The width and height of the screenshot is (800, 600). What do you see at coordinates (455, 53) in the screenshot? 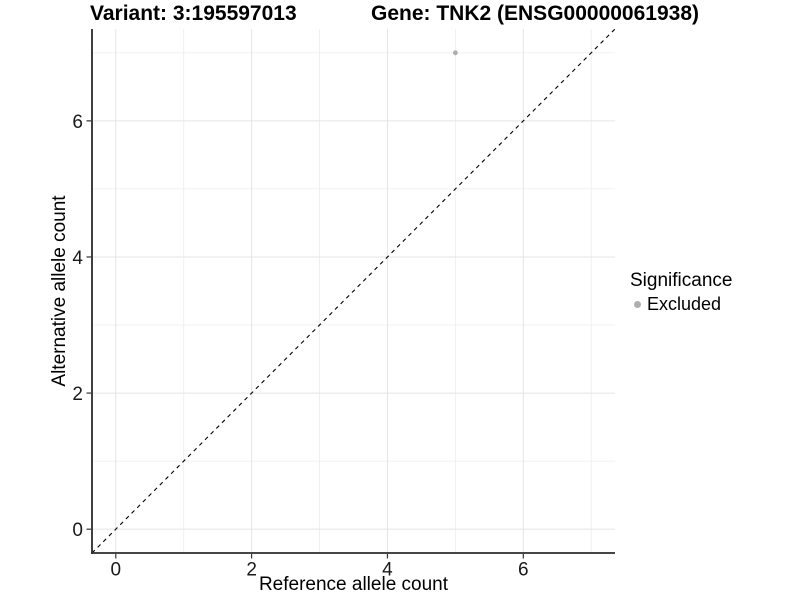
I see `data-point` at bounding box center [455, 53].